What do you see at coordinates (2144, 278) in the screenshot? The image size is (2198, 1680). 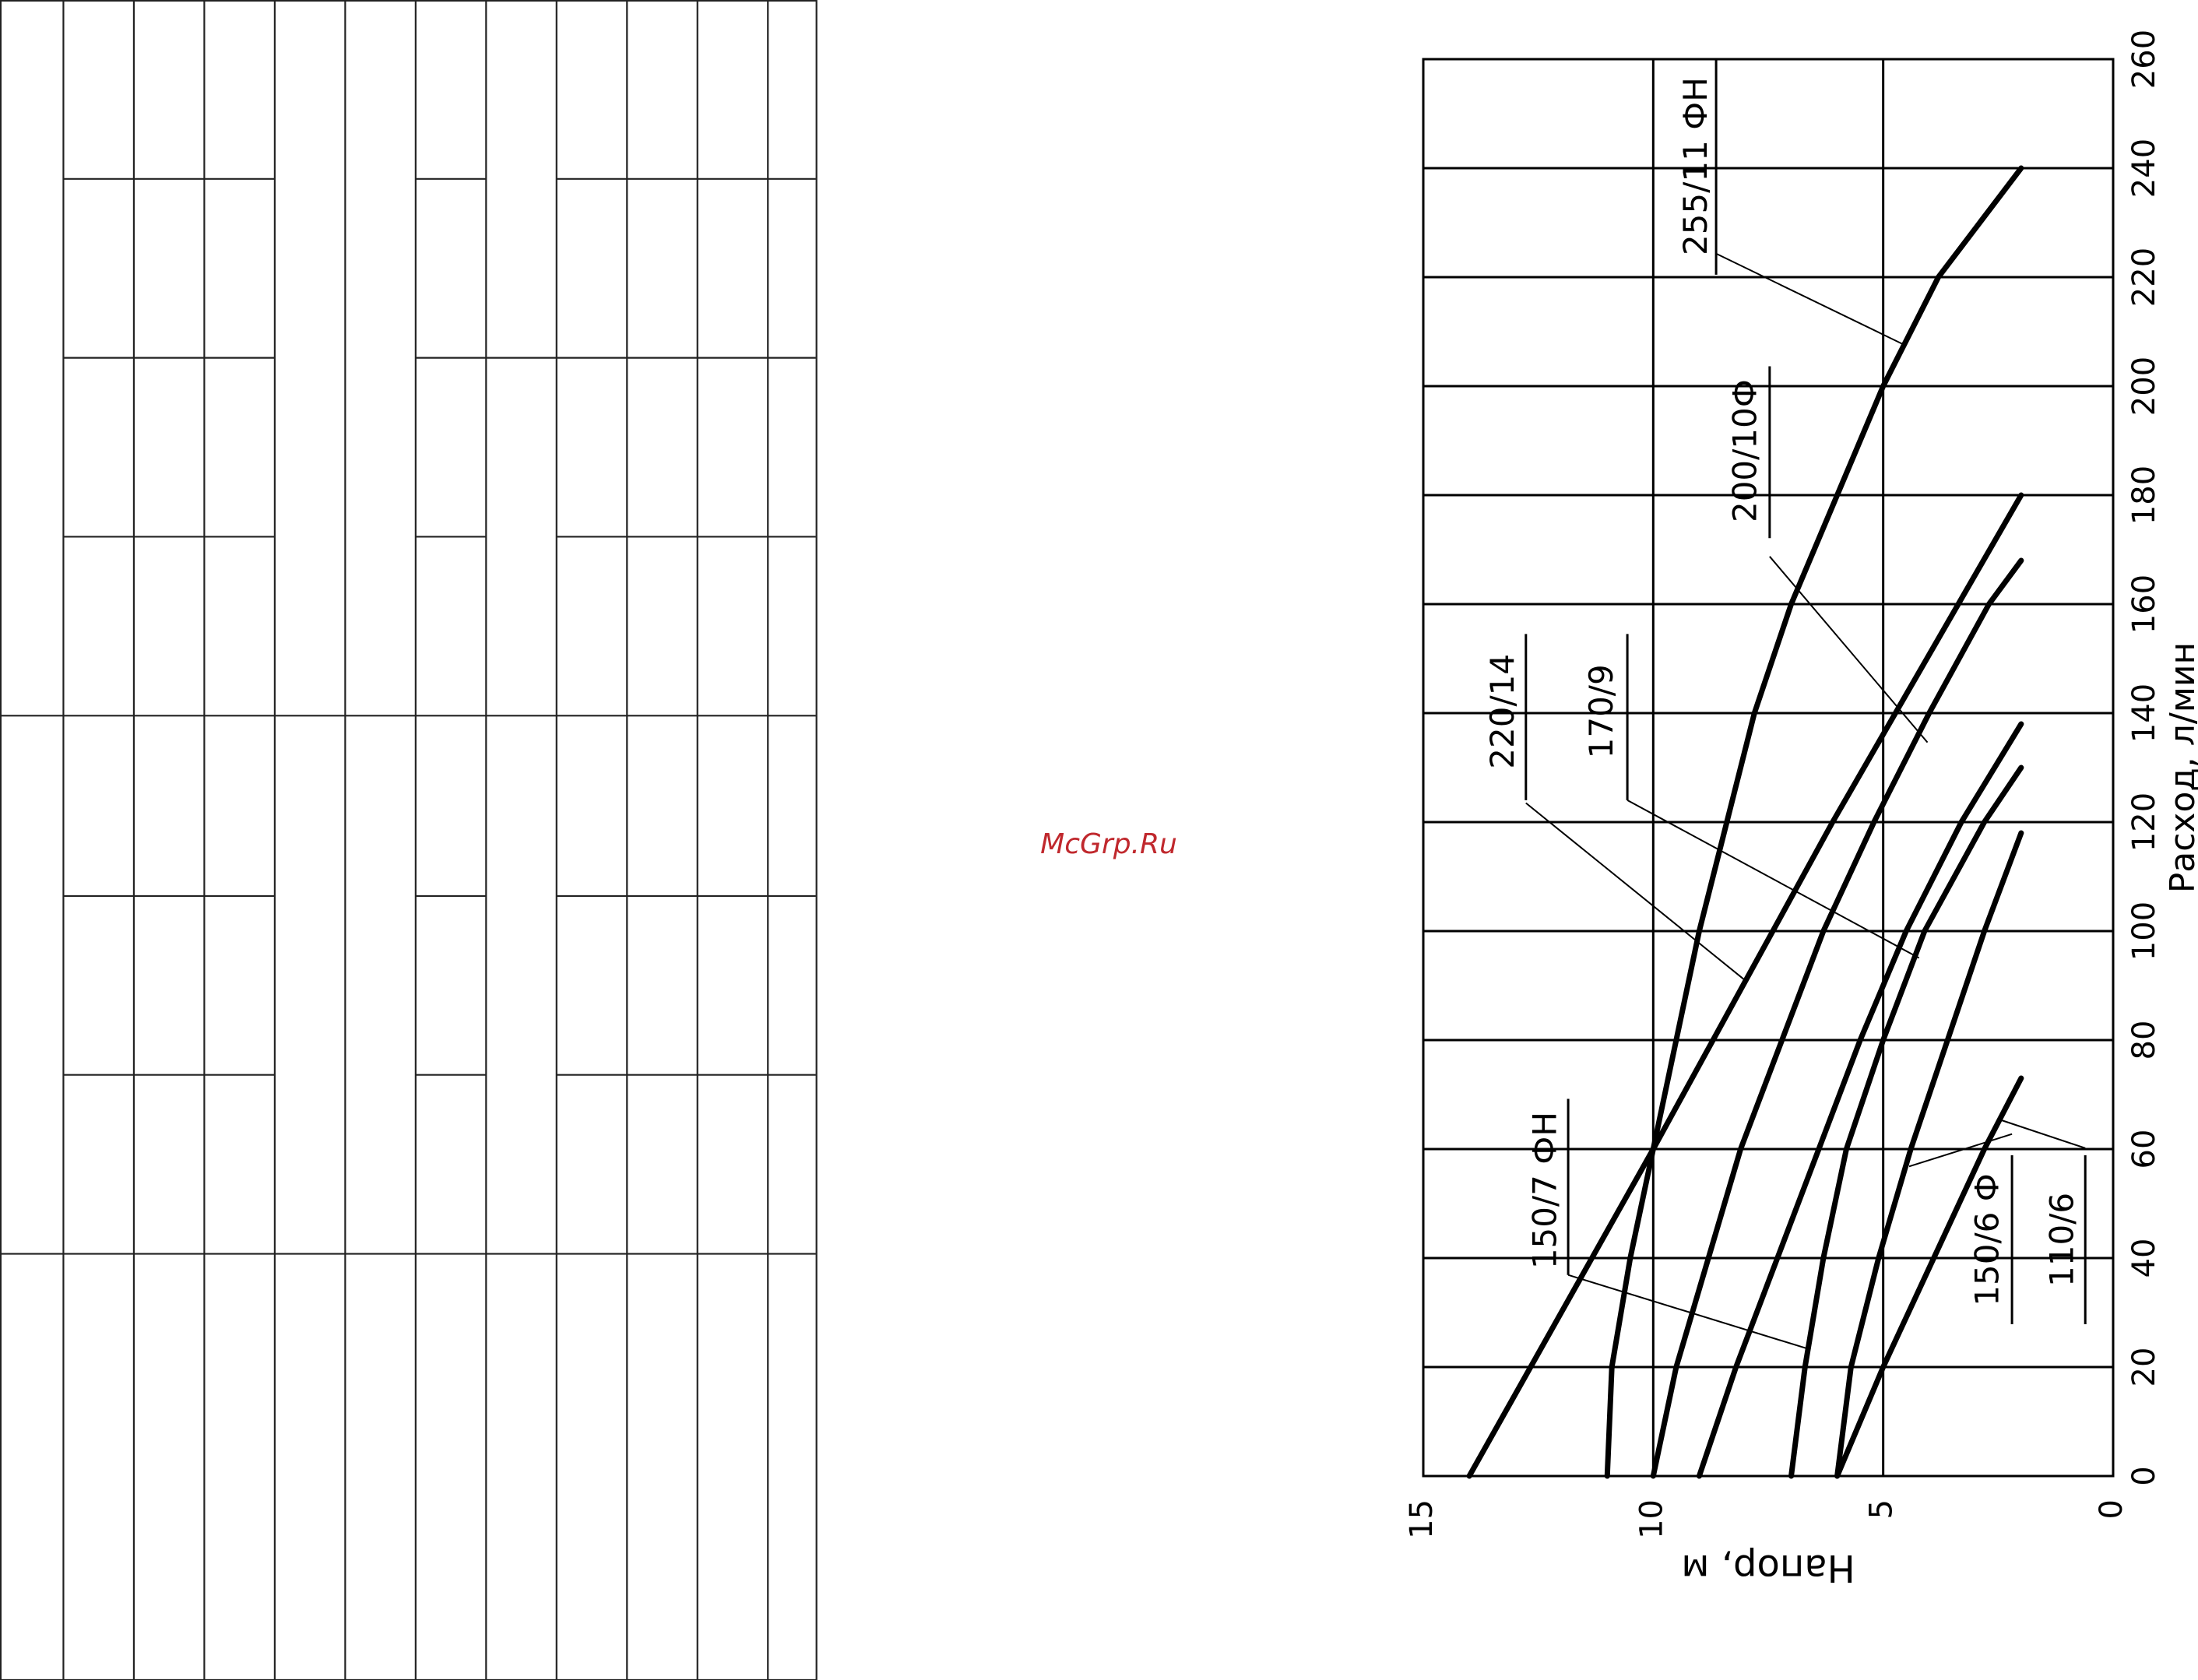 I see `x-tick-label: 220` at bounding box center [2144, 278].